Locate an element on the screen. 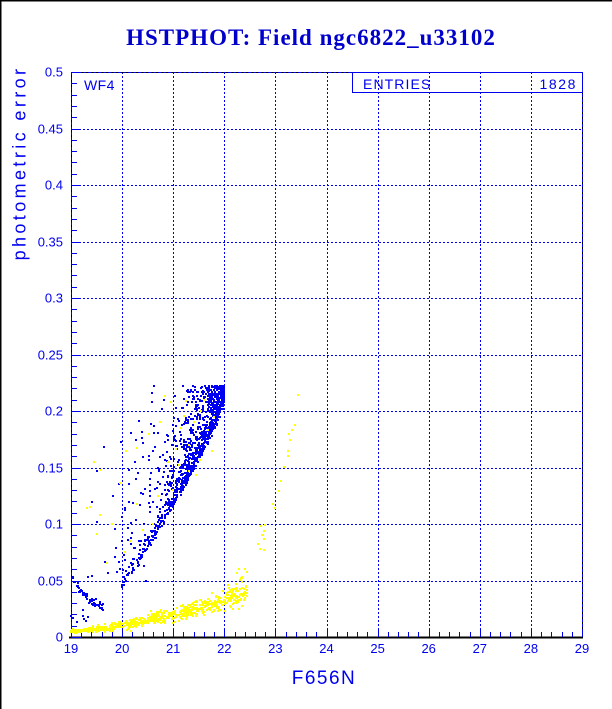 This screenshot has height=709, width=612. x-tick-label-23: 23 is located at coordinates (275, 648).